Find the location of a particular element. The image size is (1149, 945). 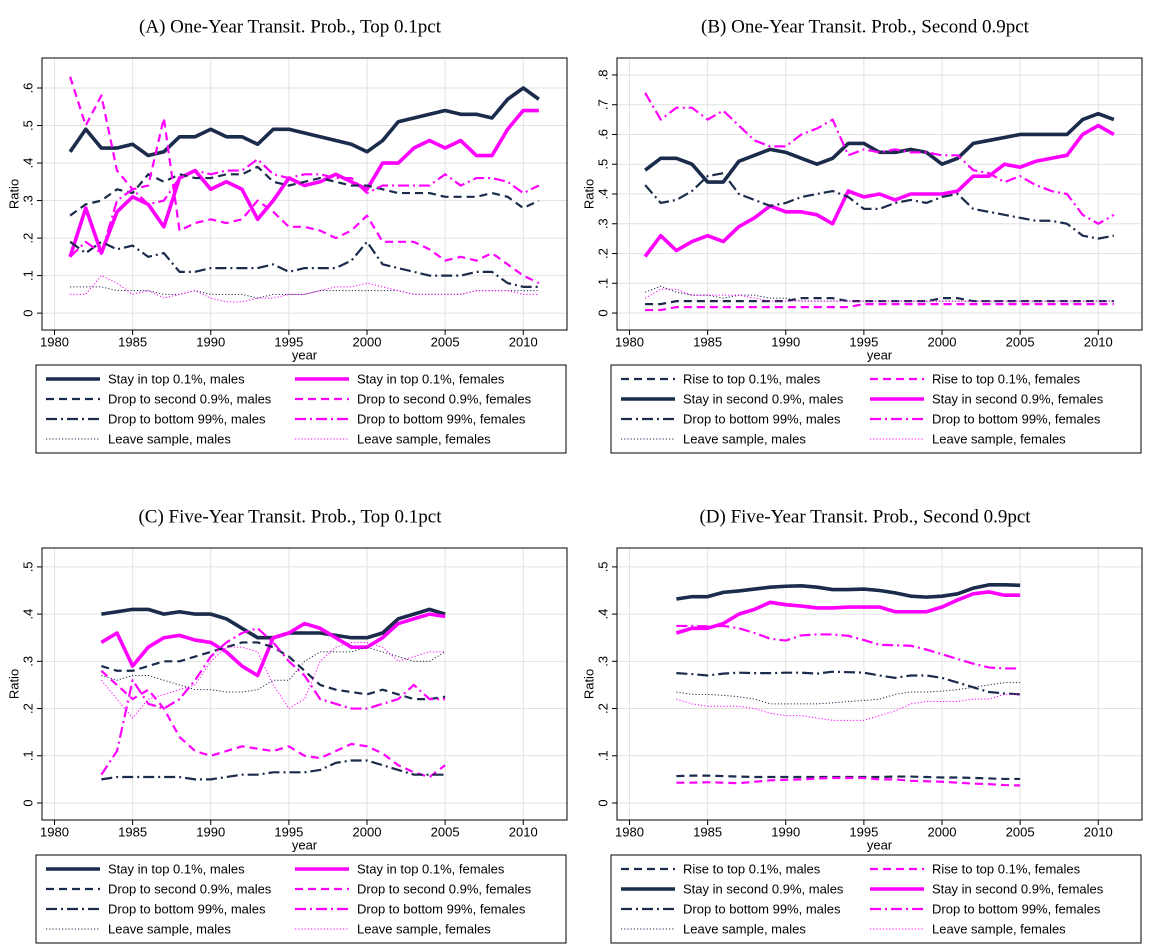

x-axis-label: year is located at coordinates (305, 354).